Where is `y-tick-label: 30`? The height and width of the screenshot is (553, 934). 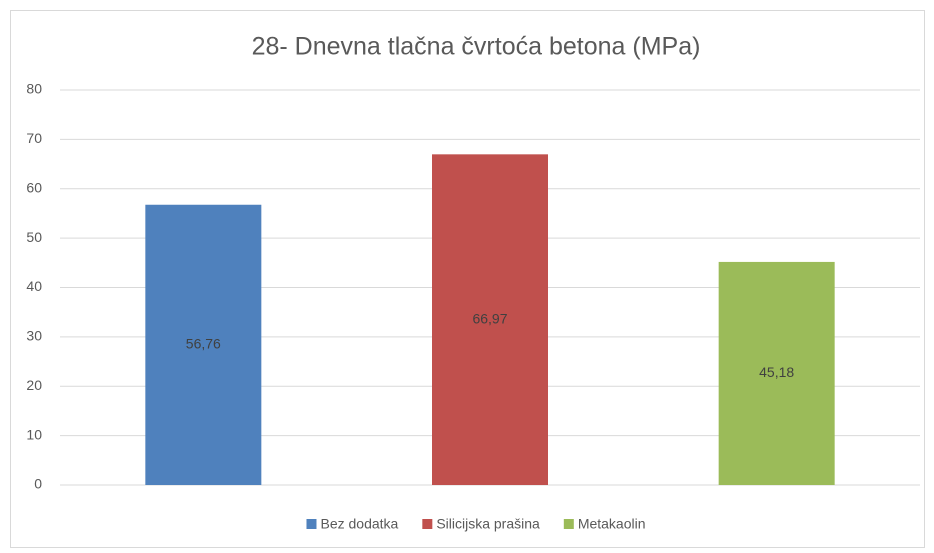 y-tick-label: 30 is located at coordinates (34, 336).